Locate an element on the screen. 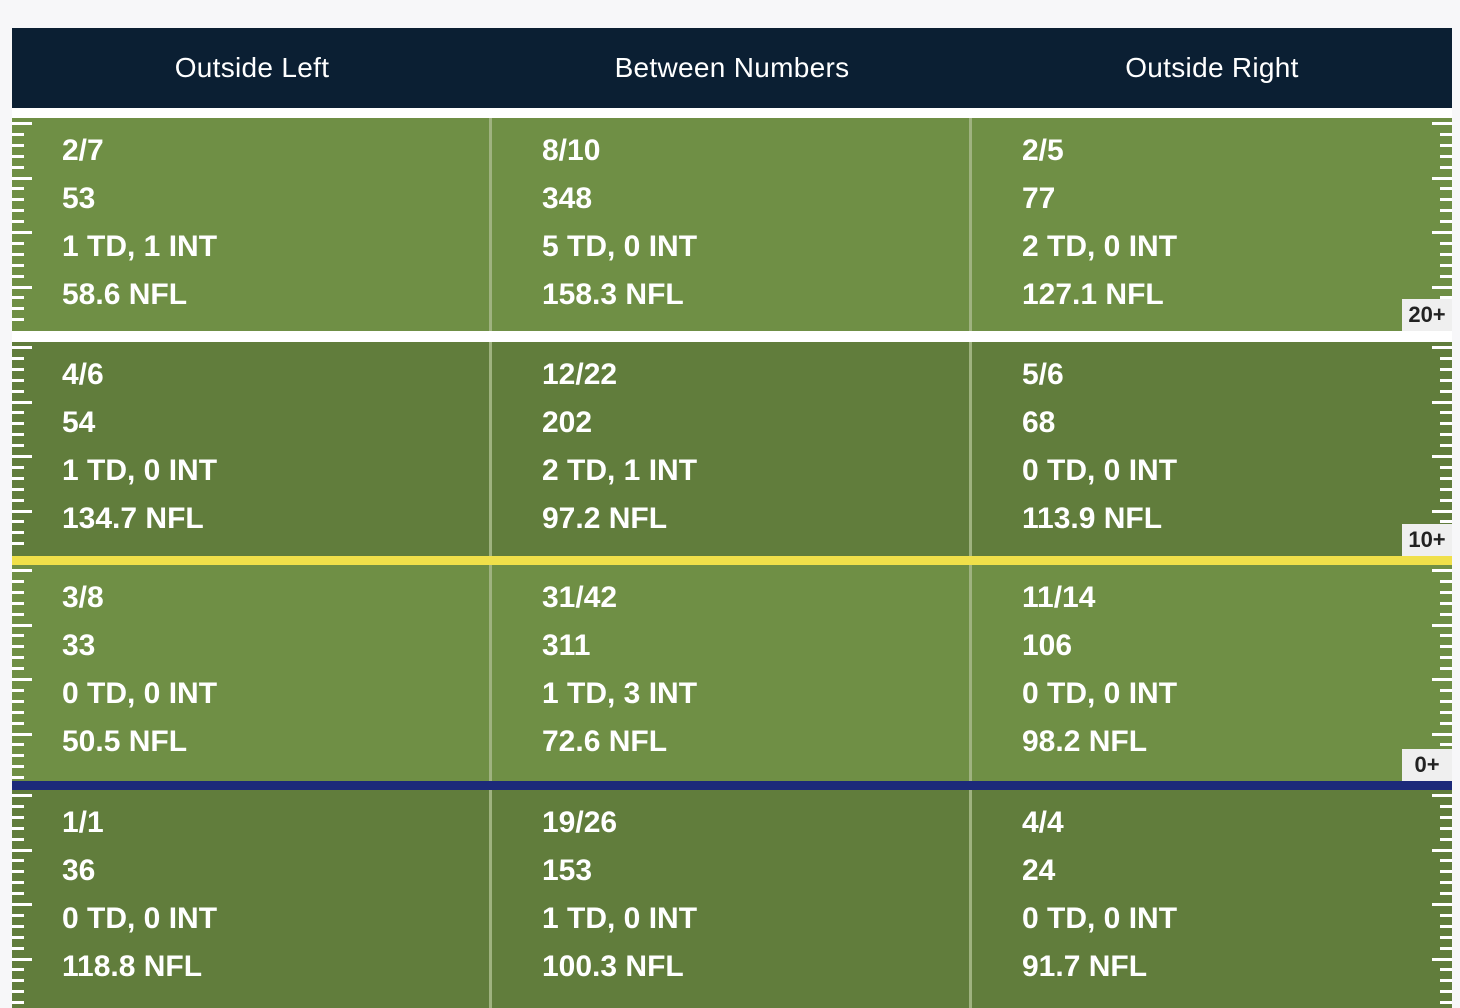 Image resolution: width=1460 pixels, height=1008 pixels. cell-rating: 58.6 NFL is located at coordinates (125, 294).